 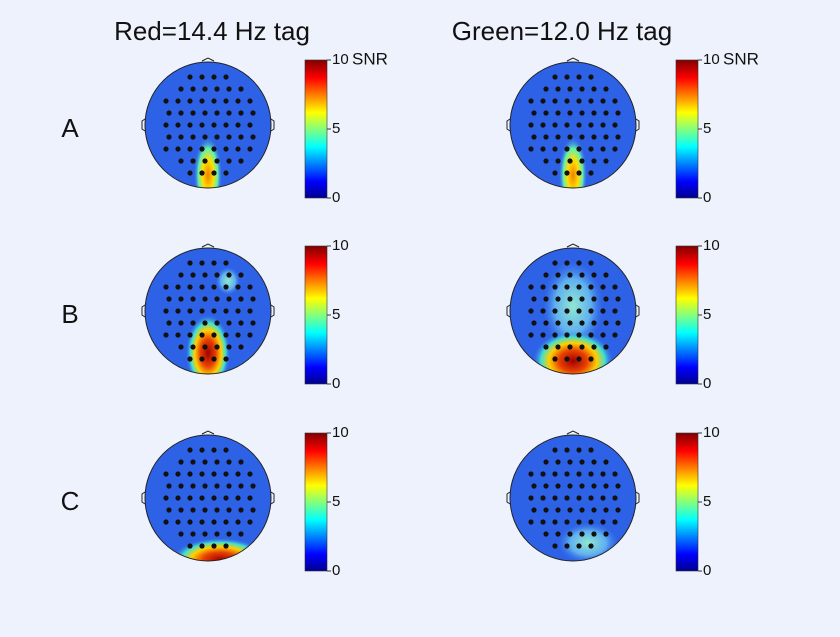 I want to click on topomap, so click(x=208, y=125).